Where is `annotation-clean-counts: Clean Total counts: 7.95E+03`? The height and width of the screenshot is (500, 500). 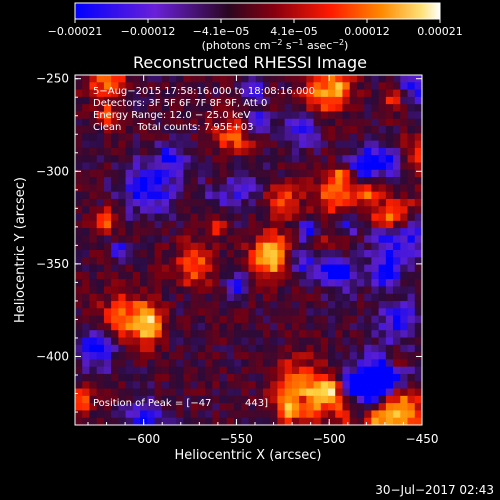
annotation-clean-counts: Clean Total counts: 7.95E+03 is located at coordinates (173, 127).